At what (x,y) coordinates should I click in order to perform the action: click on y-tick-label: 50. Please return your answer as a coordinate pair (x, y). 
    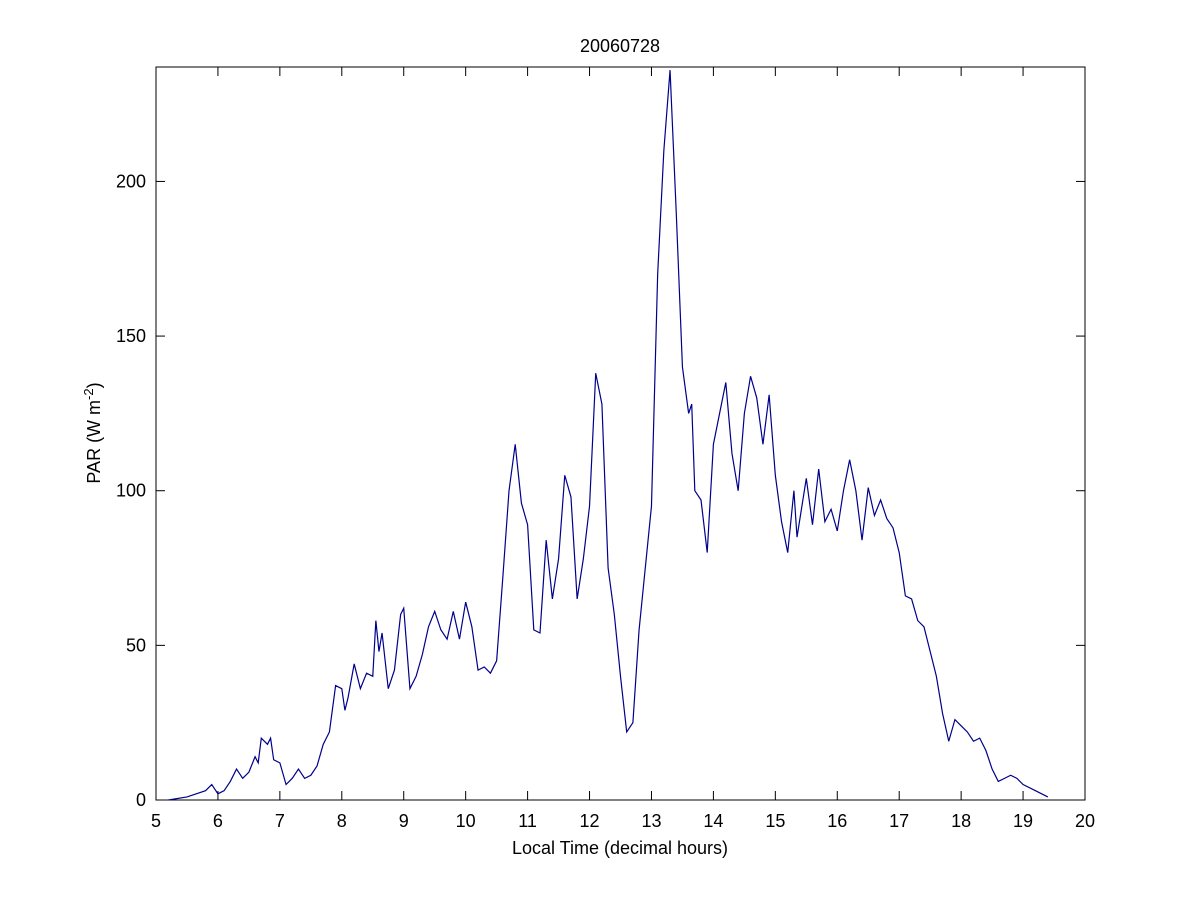
    Looking at the image, I should click on (136, 645).